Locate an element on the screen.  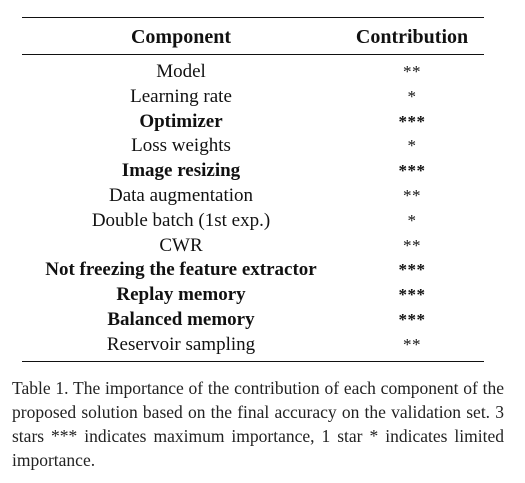
component-cell: Image resizing is located at coordinates (181, 171).